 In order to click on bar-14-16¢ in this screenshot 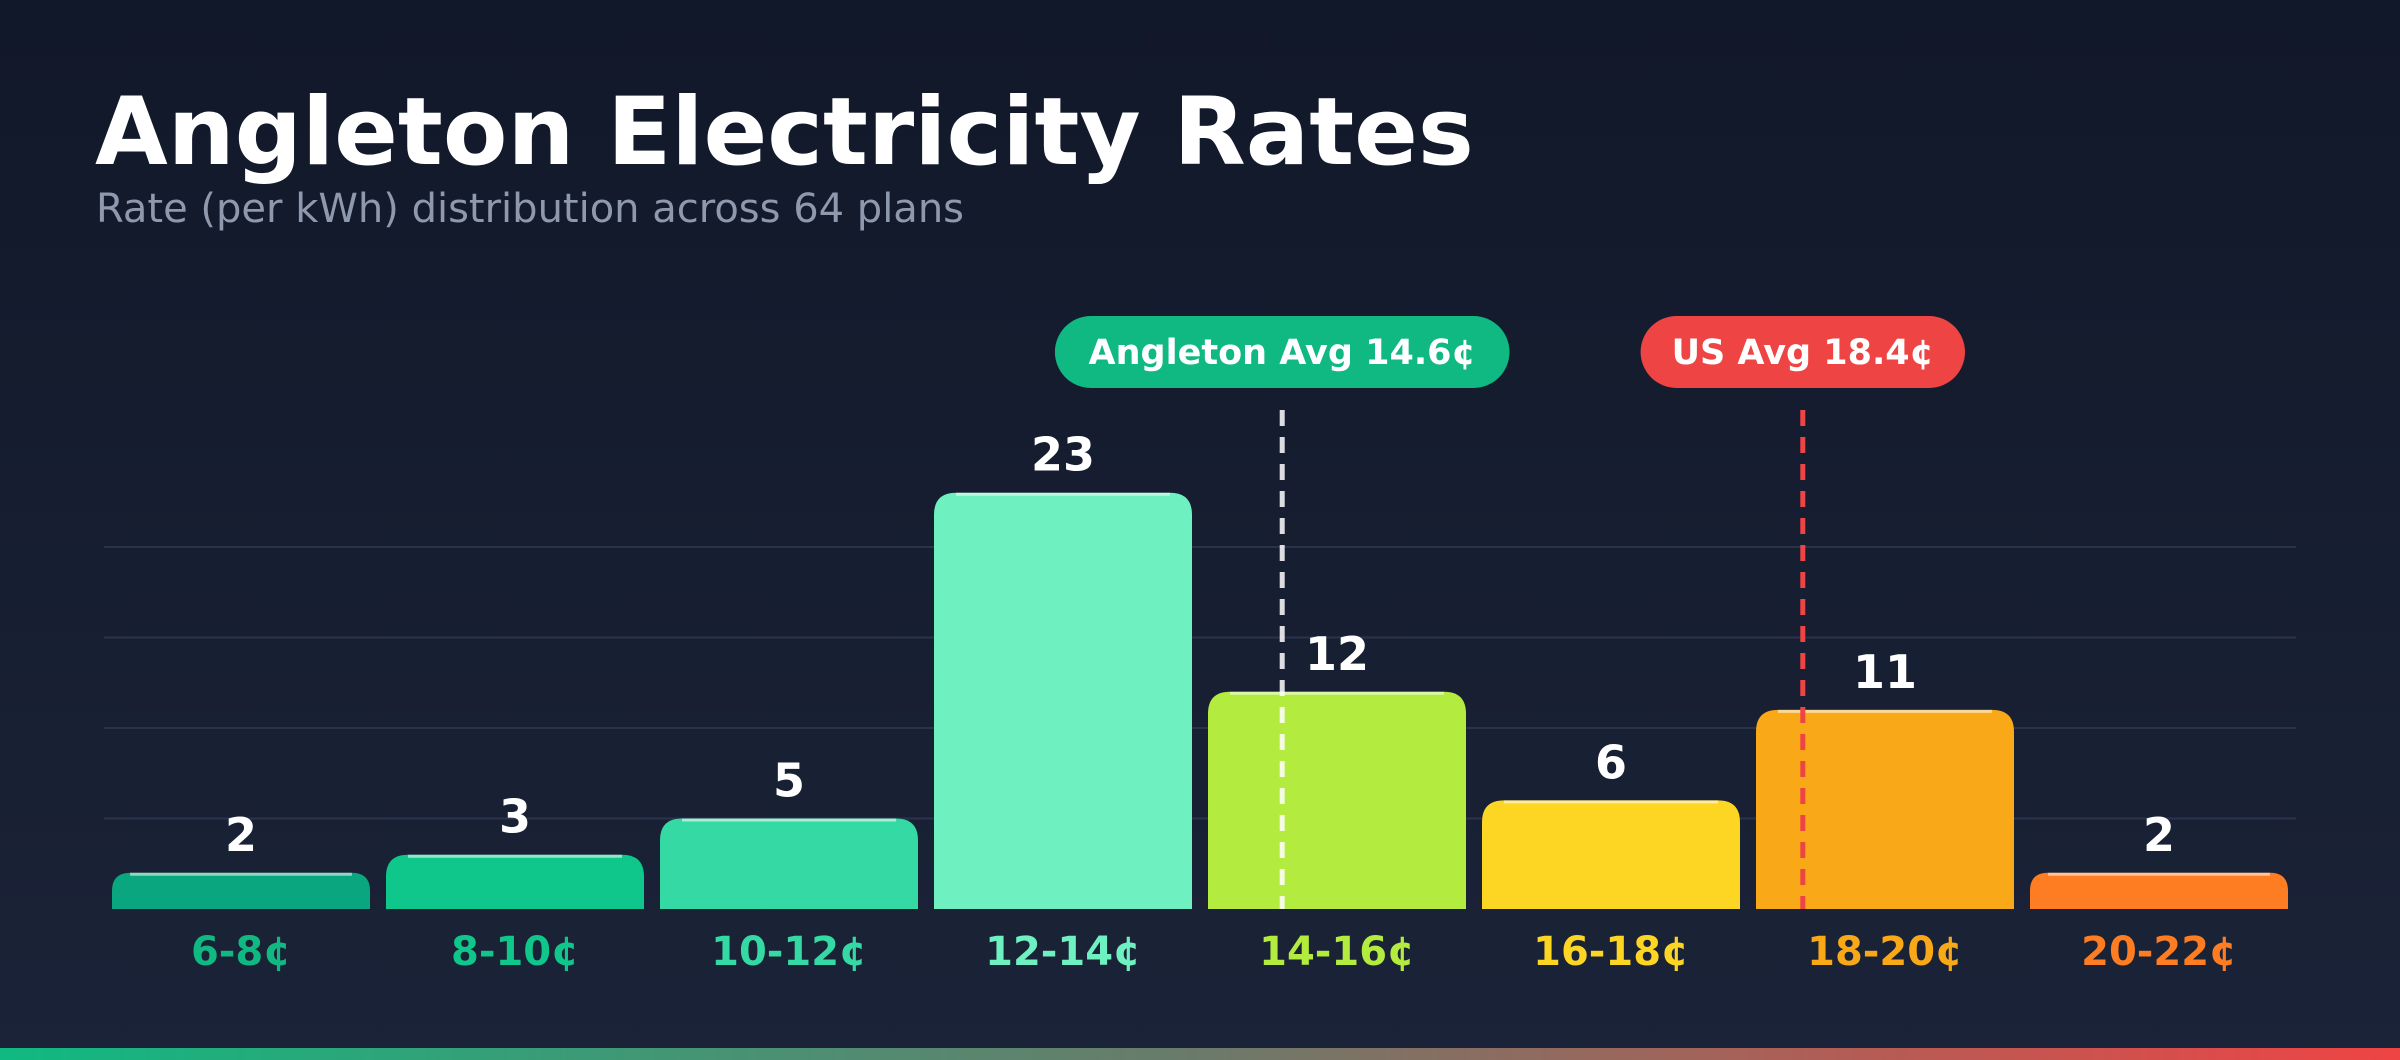, I will do `click(1337, 800)`.